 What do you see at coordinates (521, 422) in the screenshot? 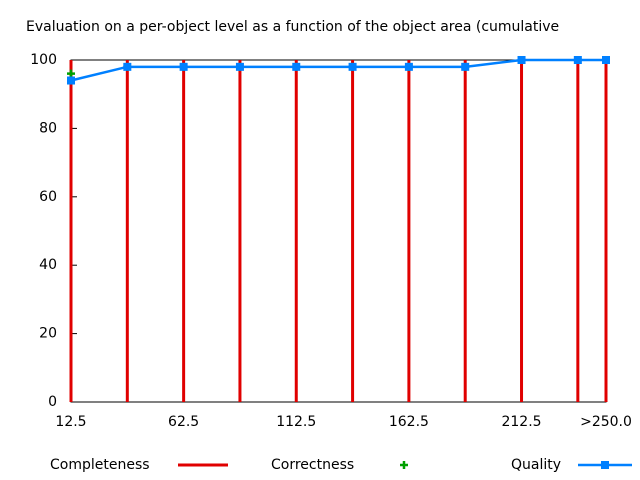
I see `x-tick-label: 212.5` at bounding box center [521, 422].